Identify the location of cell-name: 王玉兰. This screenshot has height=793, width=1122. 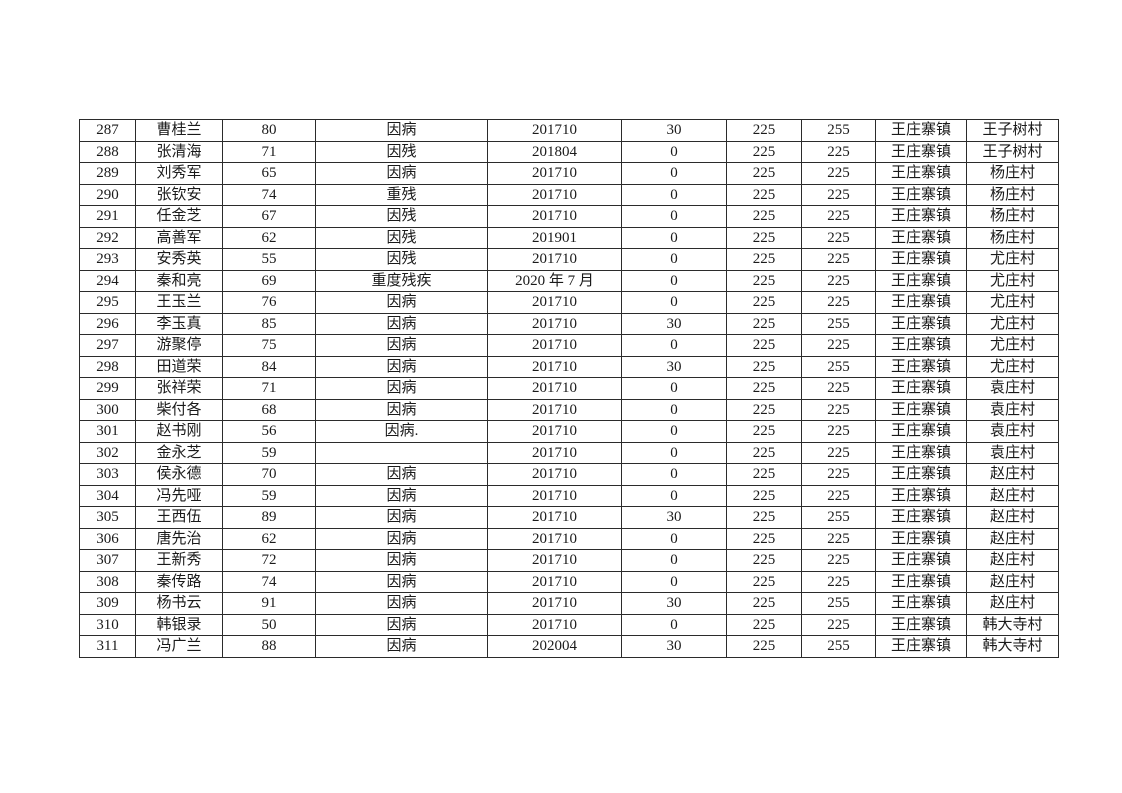
(179, 302).